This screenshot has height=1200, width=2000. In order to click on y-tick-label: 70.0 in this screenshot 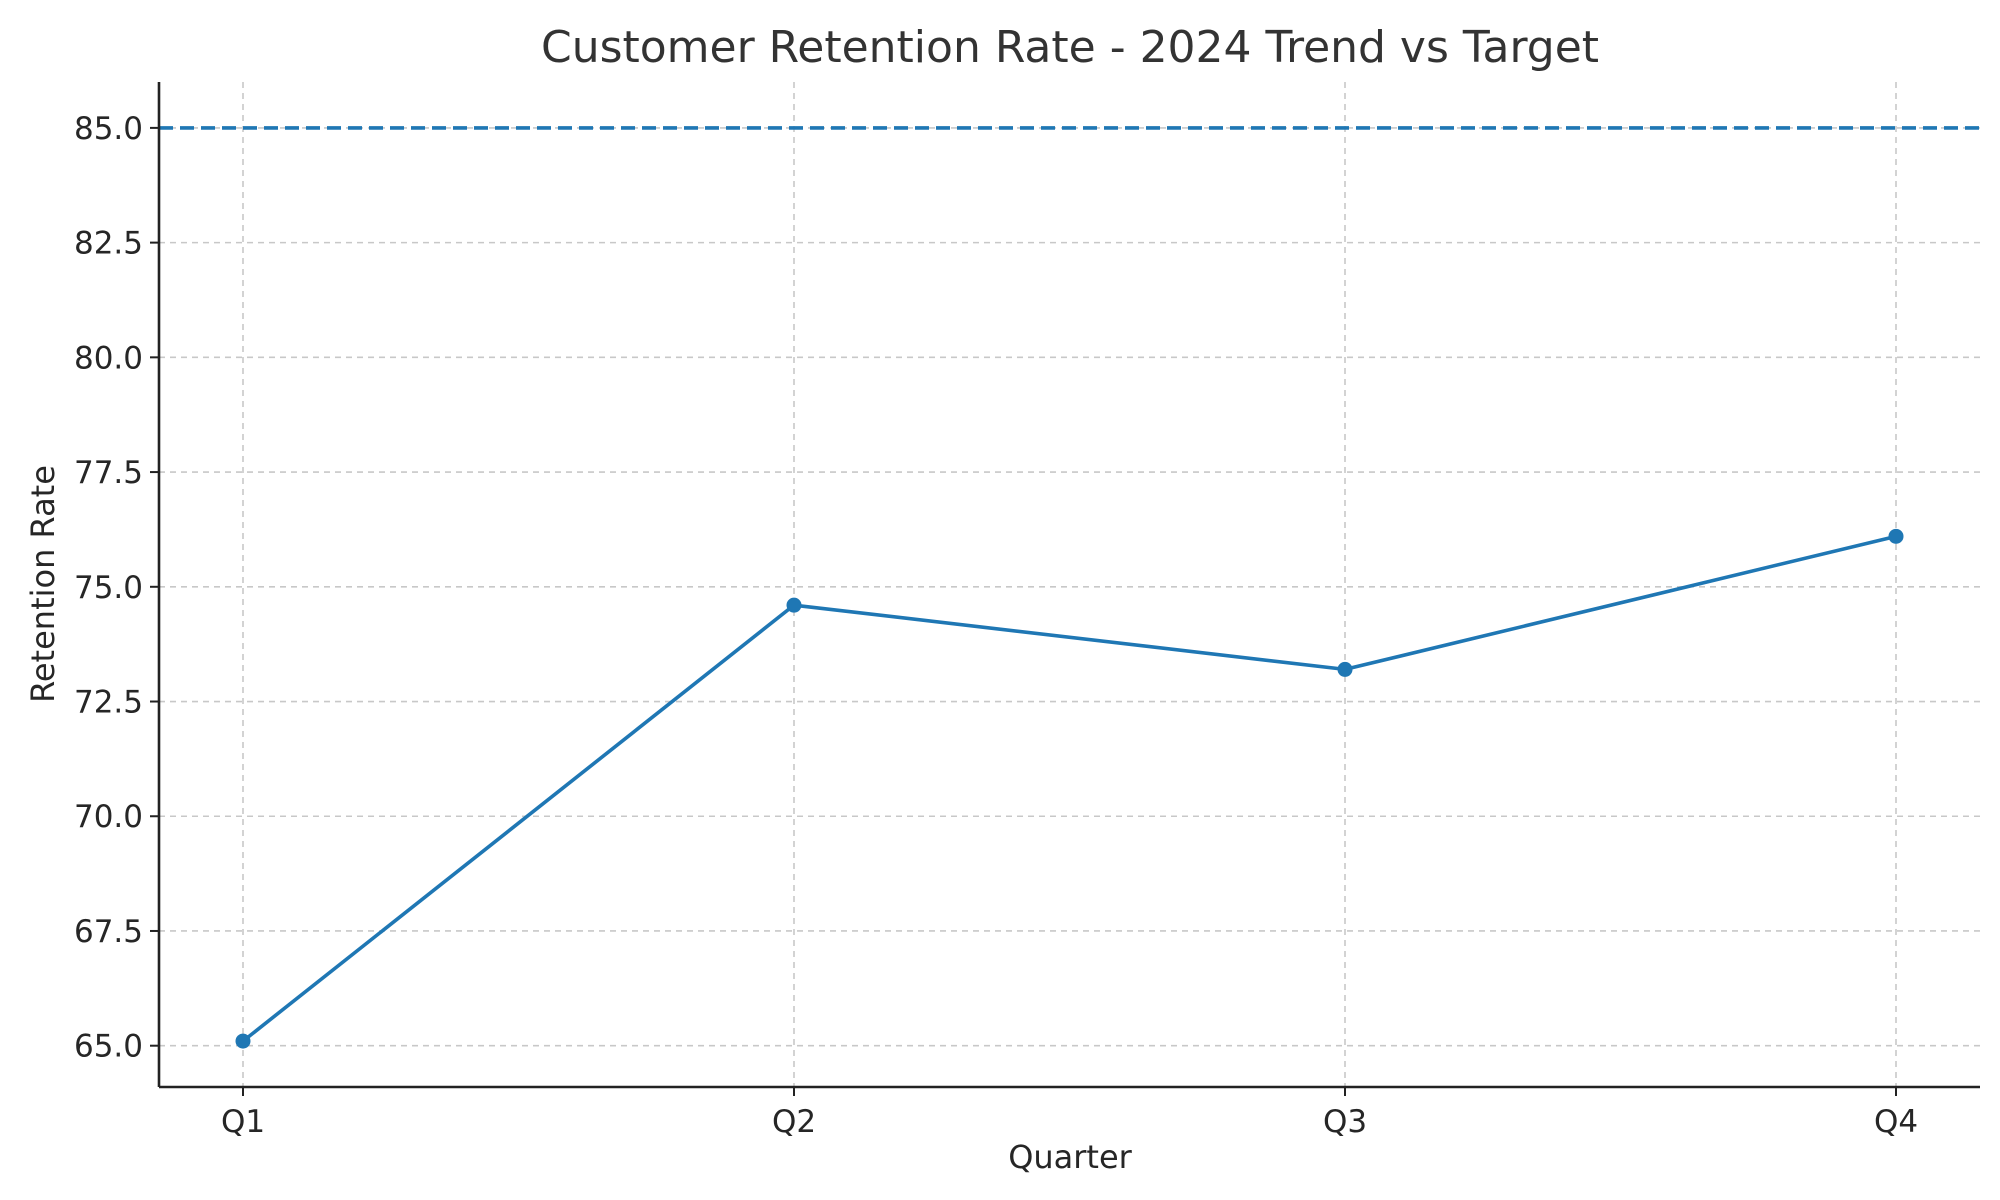, I will do `click(108, 817)`.